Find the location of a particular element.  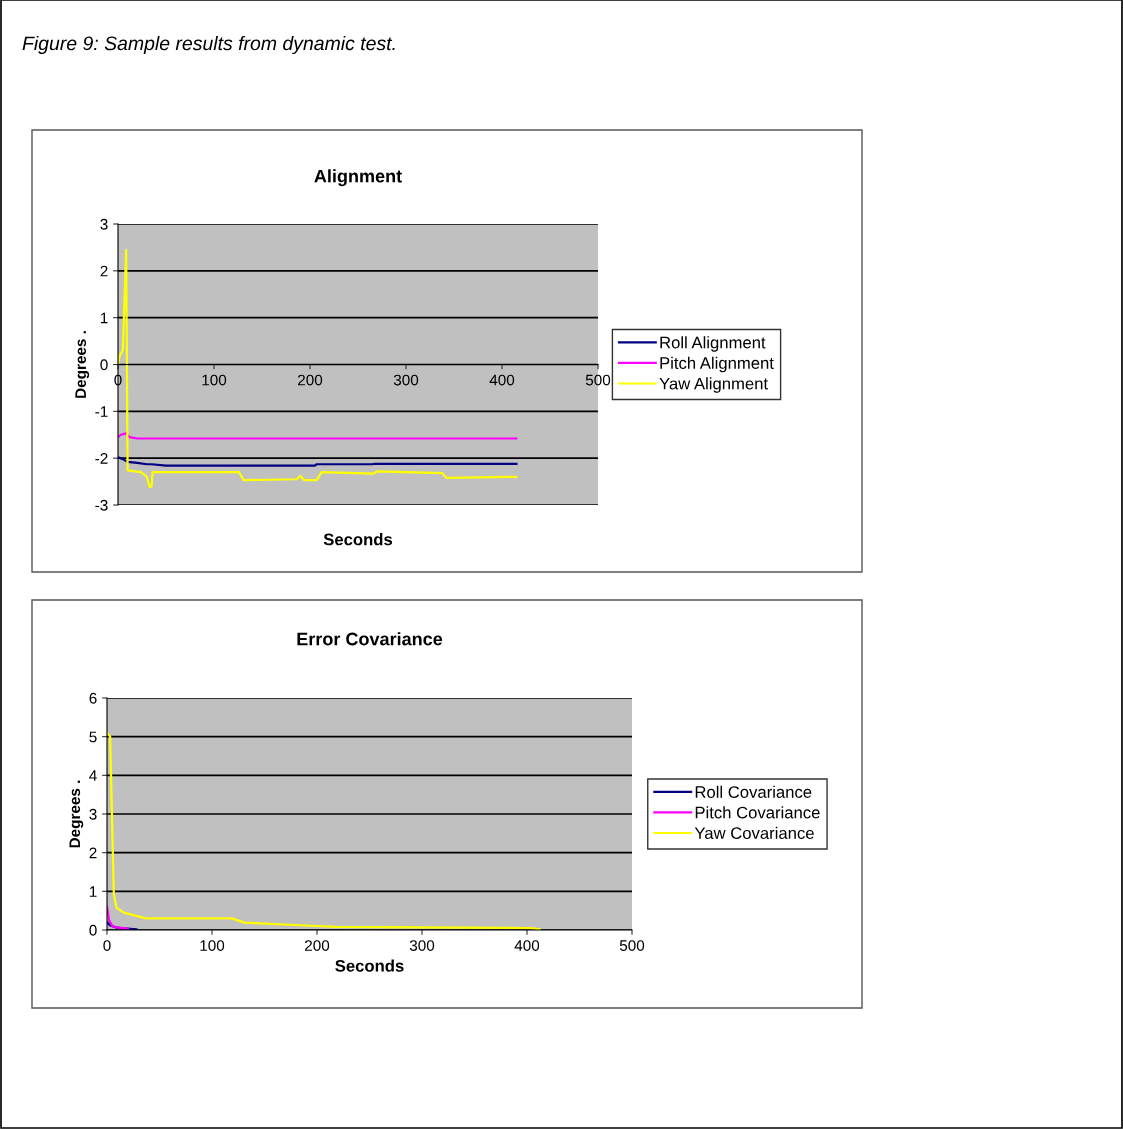

legend-label: Pitch Alignment is located at coordinates (717, 364).